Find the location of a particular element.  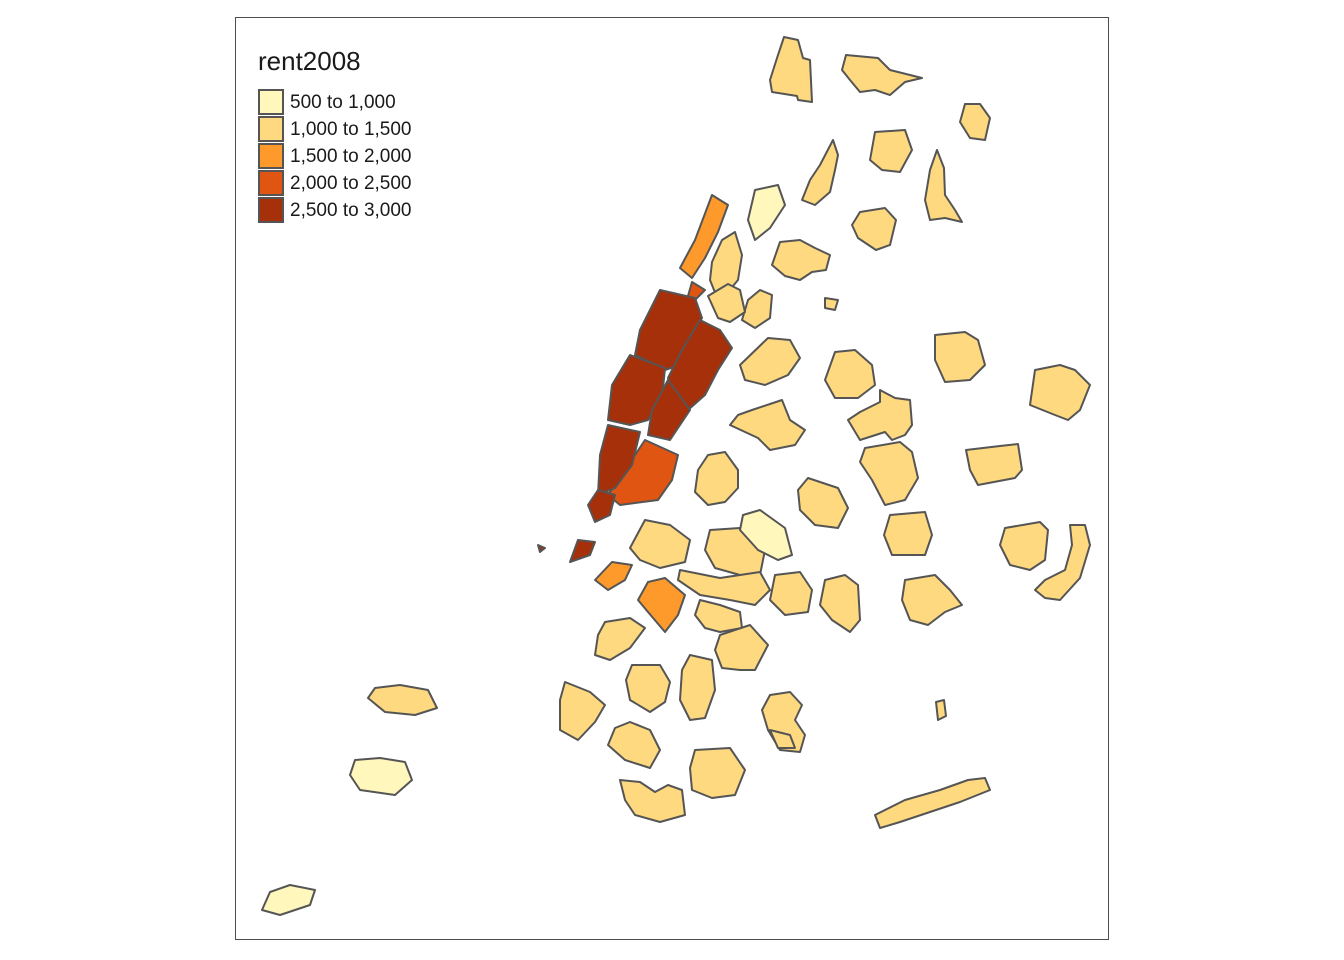

districts-top is located at coordinates (635, 426).